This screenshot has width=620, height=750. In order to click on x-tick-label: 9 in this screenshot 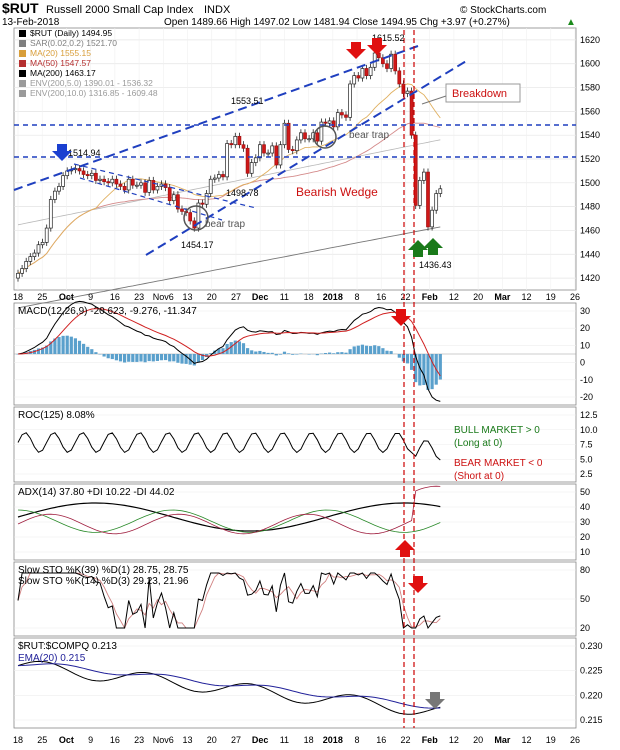, I will do `click(90, 297)`.